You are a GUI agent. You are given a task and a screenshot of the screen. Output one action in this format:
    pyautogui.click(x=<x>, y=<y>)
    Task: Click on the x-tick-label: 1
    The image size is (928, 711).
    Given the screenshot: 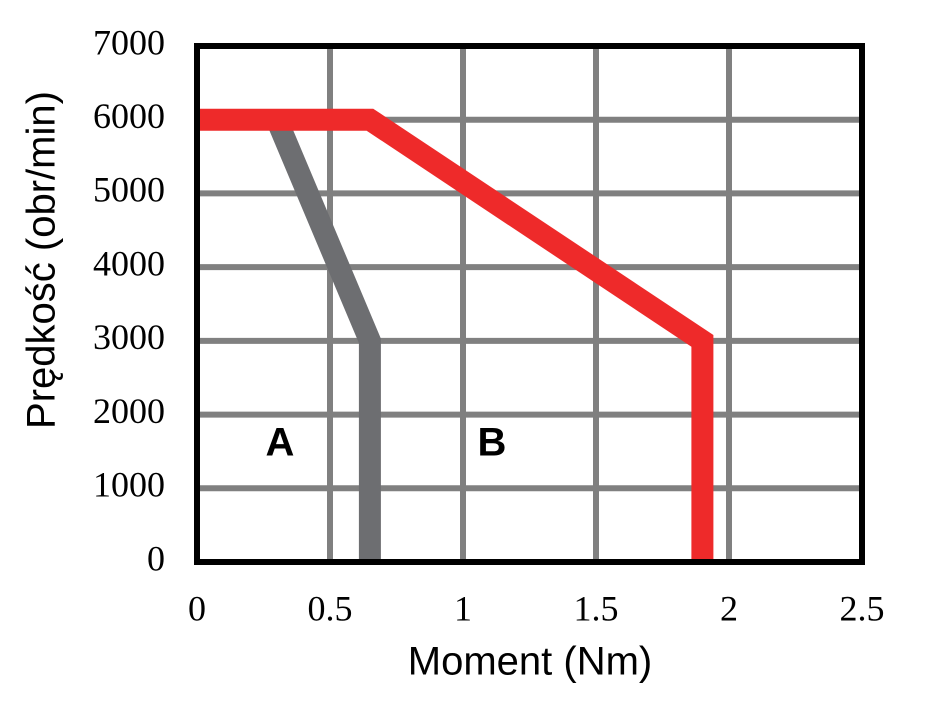 What is the action you would take?
    pyautogui.click(x=463, y=608)
    